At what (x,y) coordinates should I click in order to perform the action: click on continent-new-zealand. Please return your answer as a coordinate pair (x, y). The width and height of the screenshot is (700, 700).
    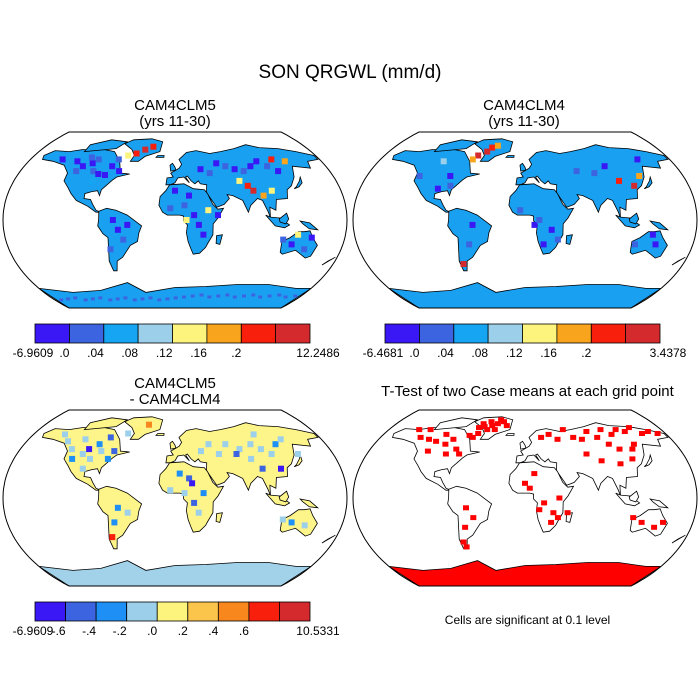
    Looking at the image, I should click on (678, 261).